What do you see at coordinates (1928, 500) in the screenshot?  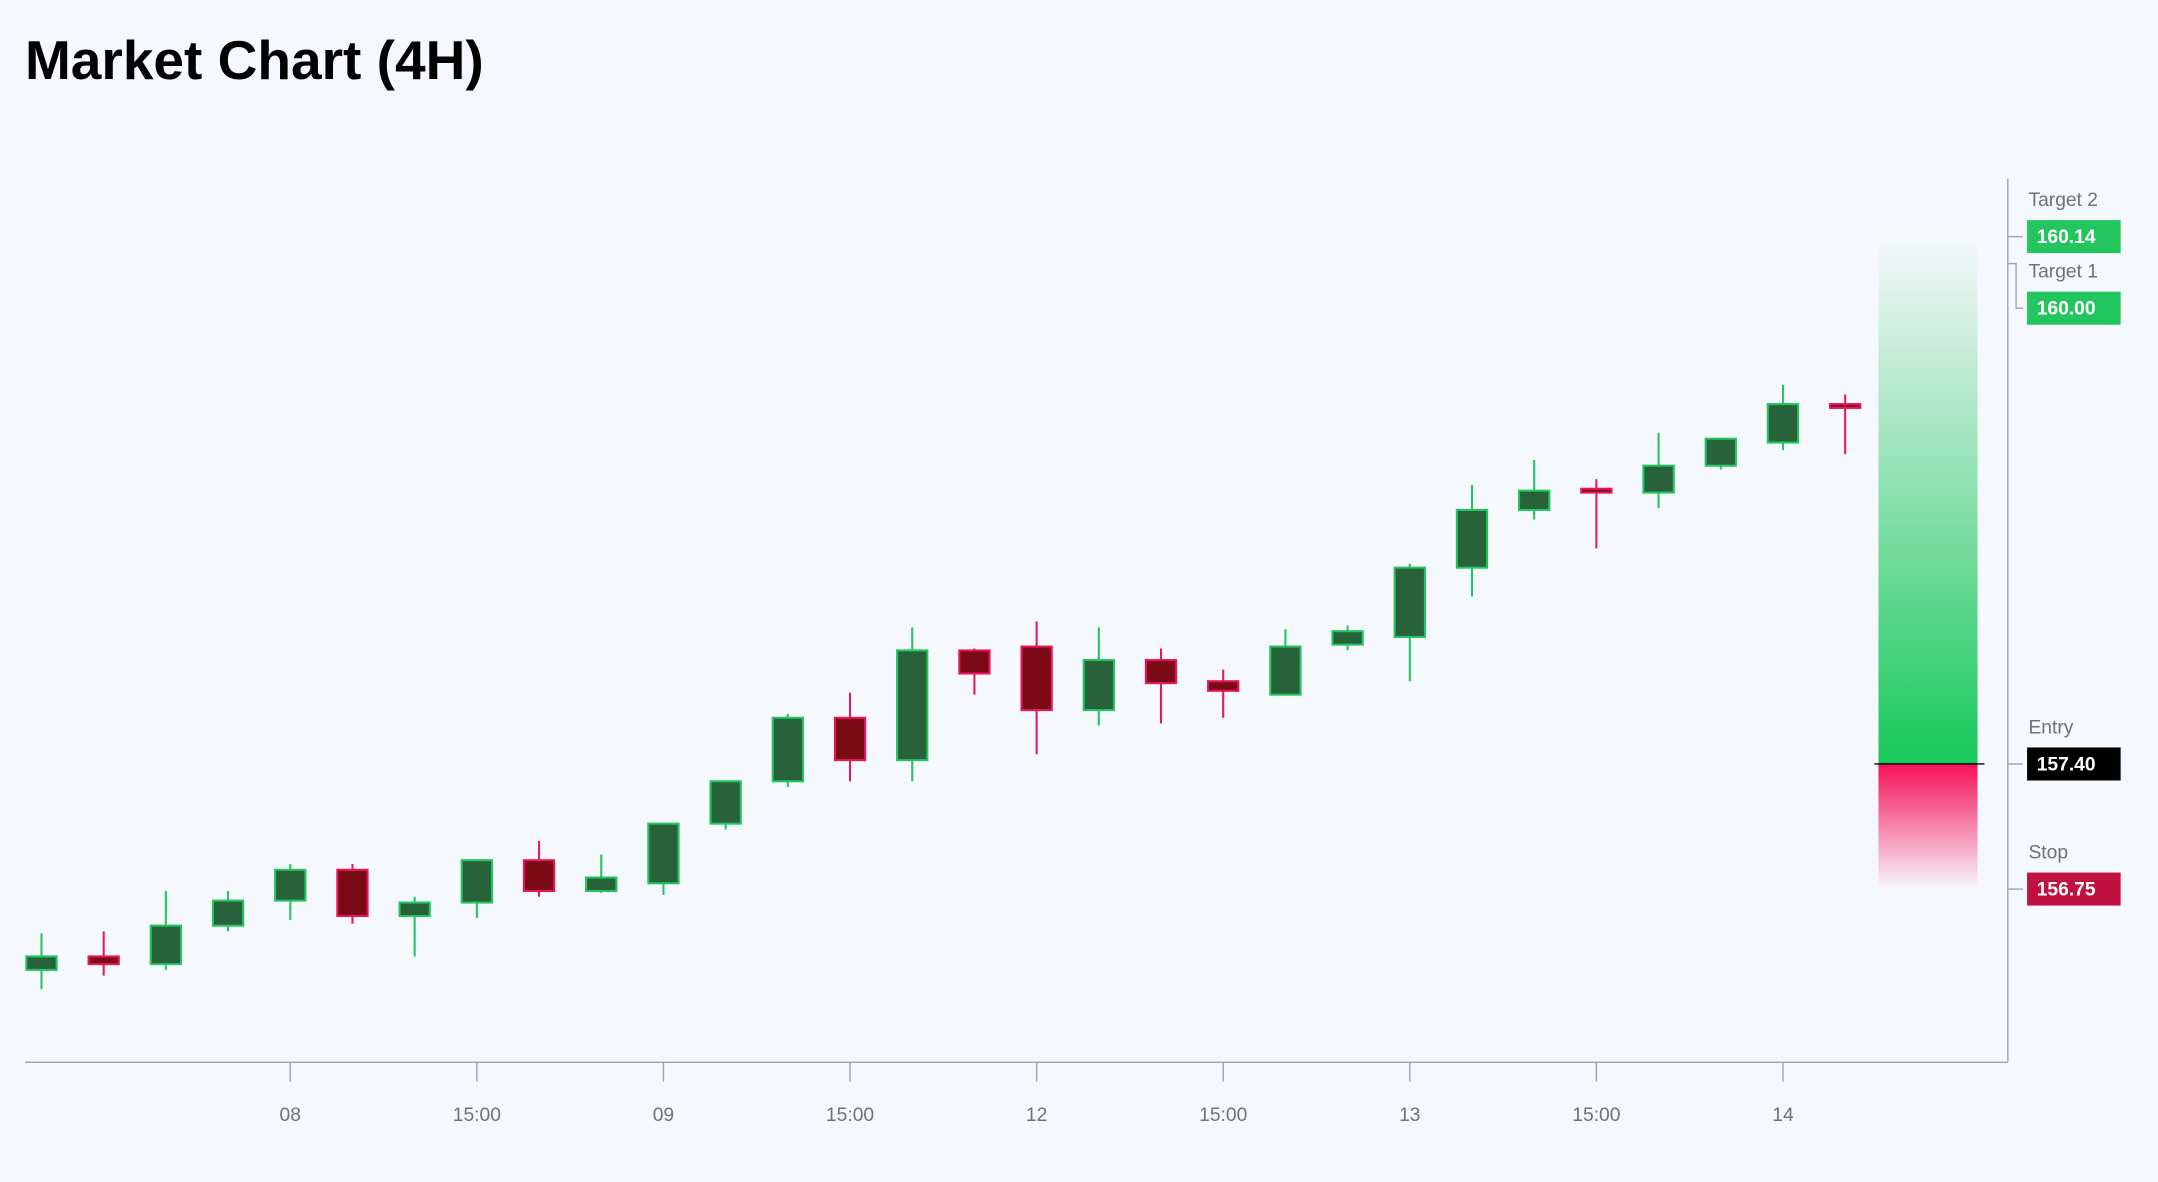 I see `profit-zone` at bounding box center [1928, 500].